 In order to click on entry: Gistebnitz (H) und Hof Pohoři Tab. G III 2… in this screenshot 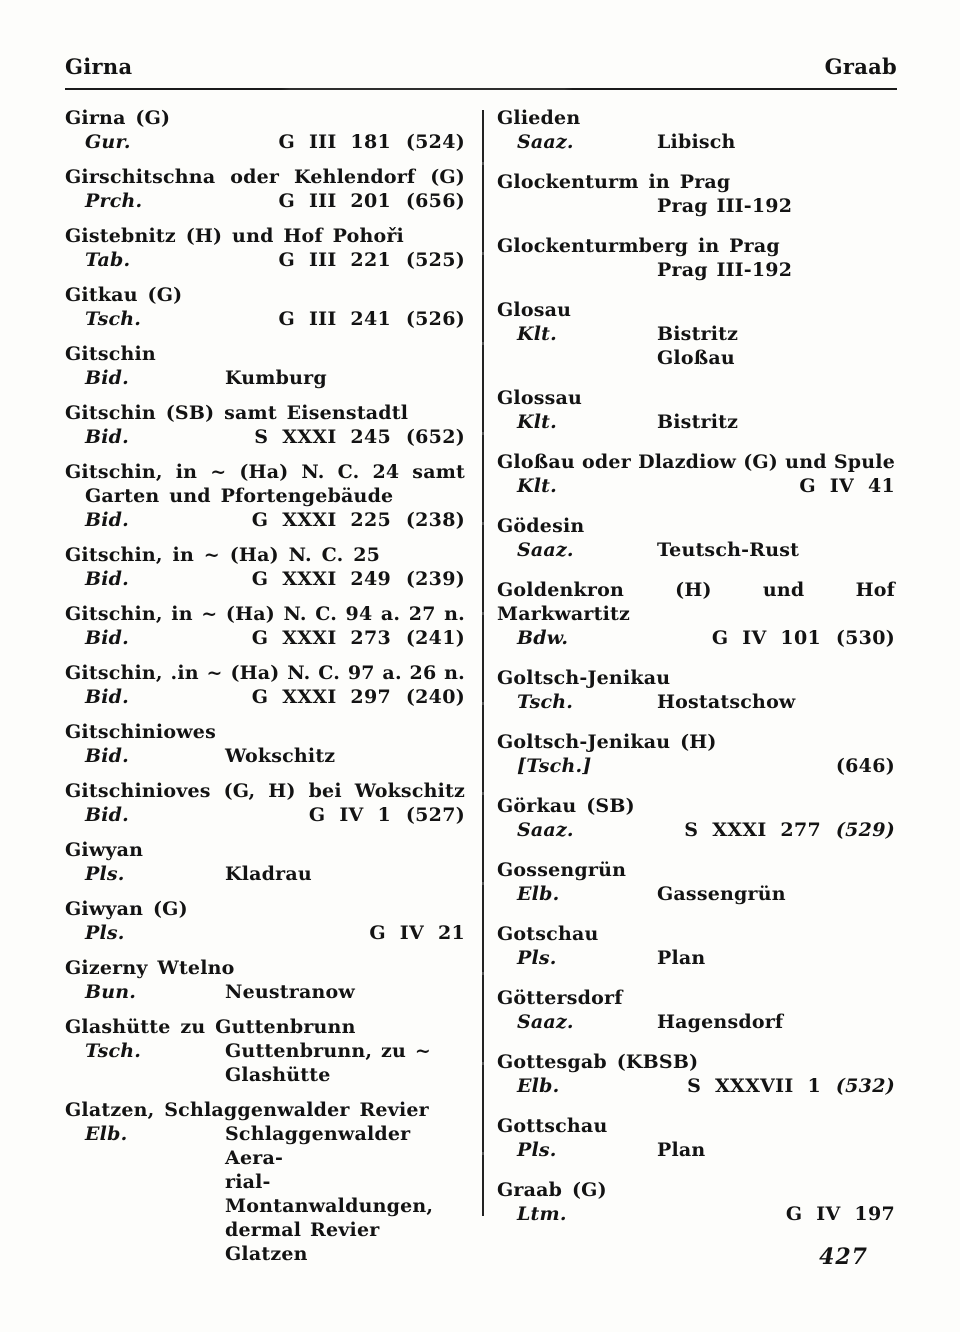, I will do `click(265, 248)`.